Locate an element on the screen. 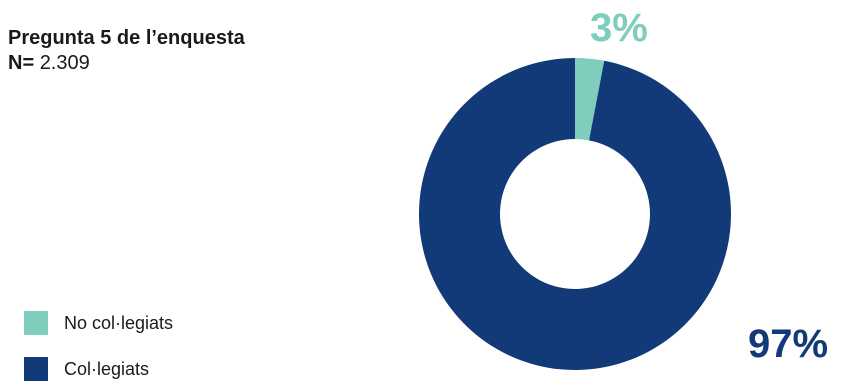 The height and width of the screenshot is (392, 843). legend-label-no-colegiats: No col·legiats is located at coordinates (119, 322).